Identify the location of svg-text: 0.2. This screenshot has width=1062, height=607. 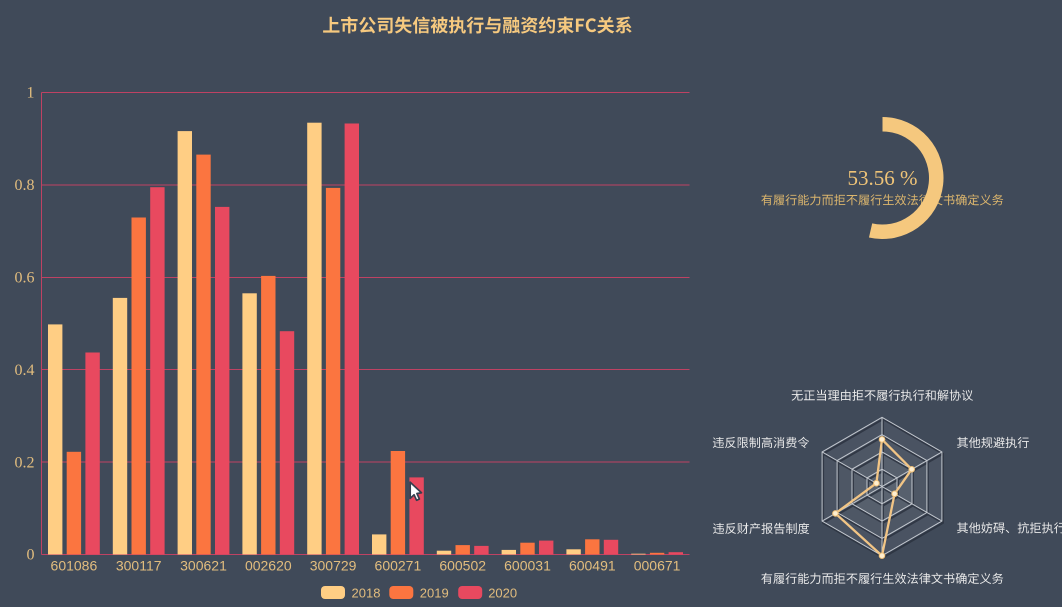
(25, 462).